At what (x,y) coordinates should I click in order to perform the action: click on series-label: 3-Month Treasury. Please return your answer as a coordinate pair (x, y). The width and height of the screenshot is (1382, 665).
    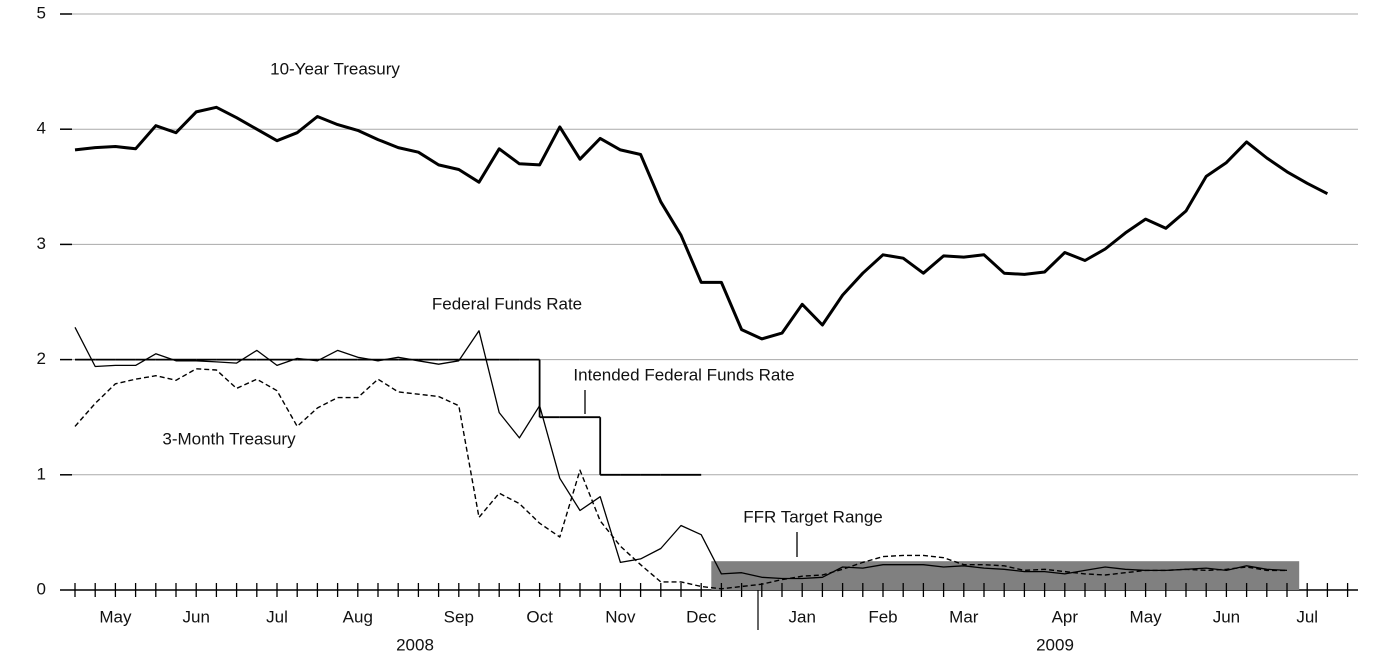
    Looking at the image, I should click on (229, 438).